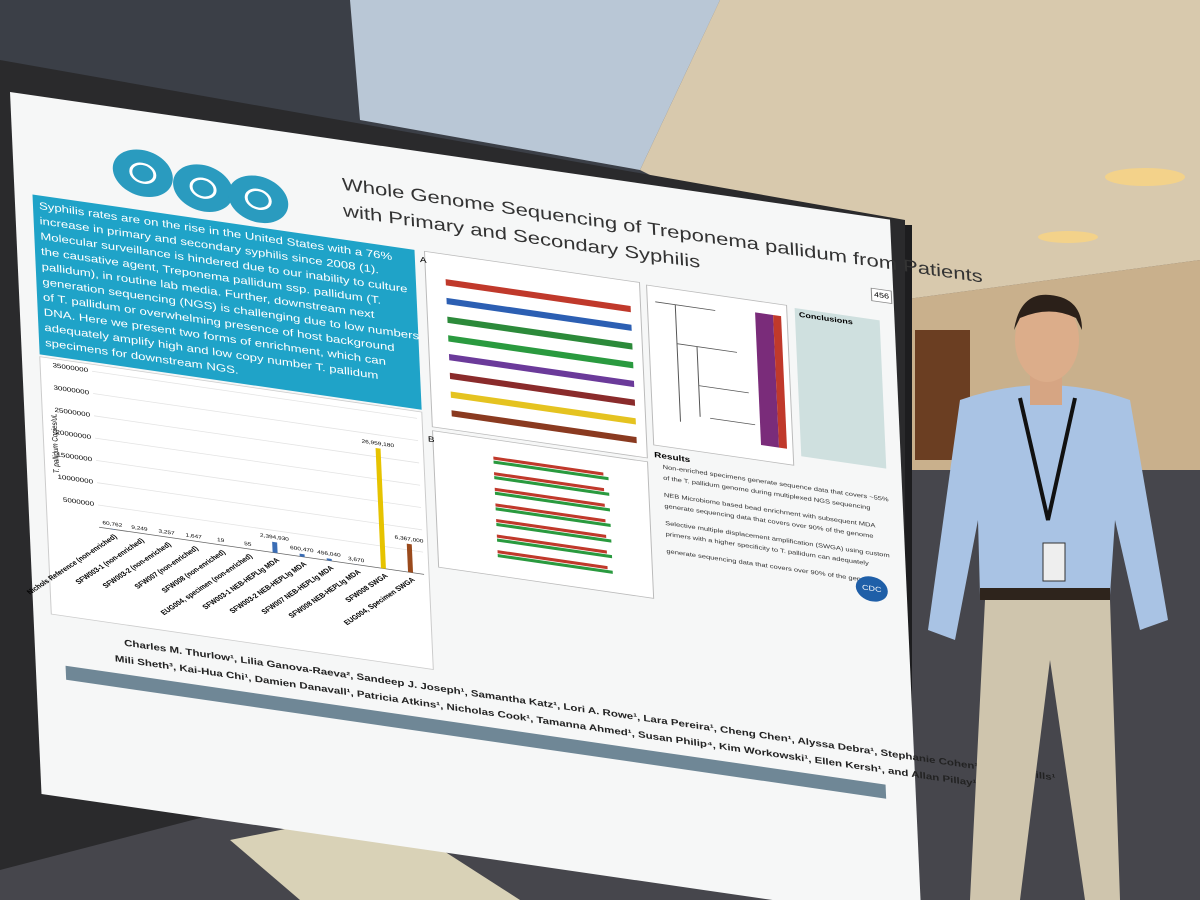  Describe the element at coordinates (1045, 594) in the screenshot. I see `belt` at that location.